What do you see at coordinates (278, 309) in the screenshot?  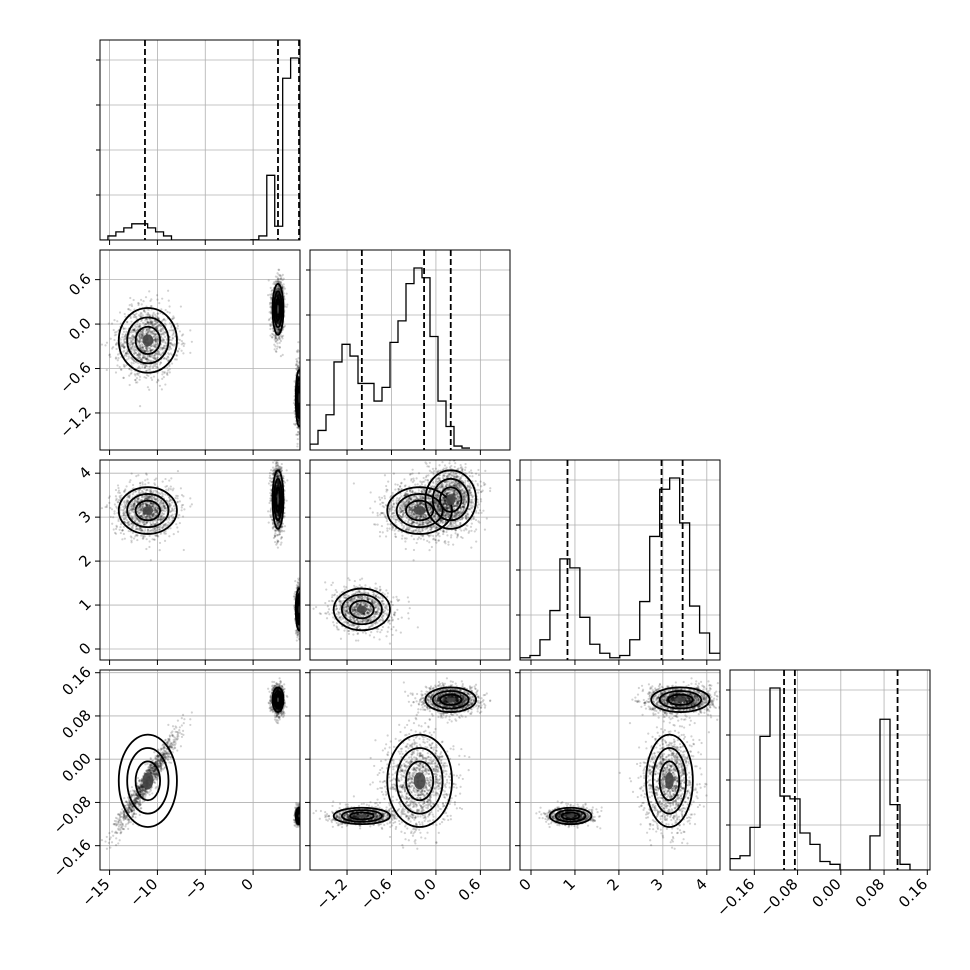 I see `density-contour` at bounding box center [278, 309].